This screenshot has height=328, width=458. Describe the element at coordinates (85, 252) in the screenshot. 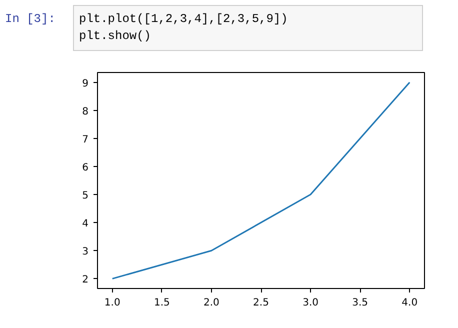

I see `y-tick-label: 3` at that location.